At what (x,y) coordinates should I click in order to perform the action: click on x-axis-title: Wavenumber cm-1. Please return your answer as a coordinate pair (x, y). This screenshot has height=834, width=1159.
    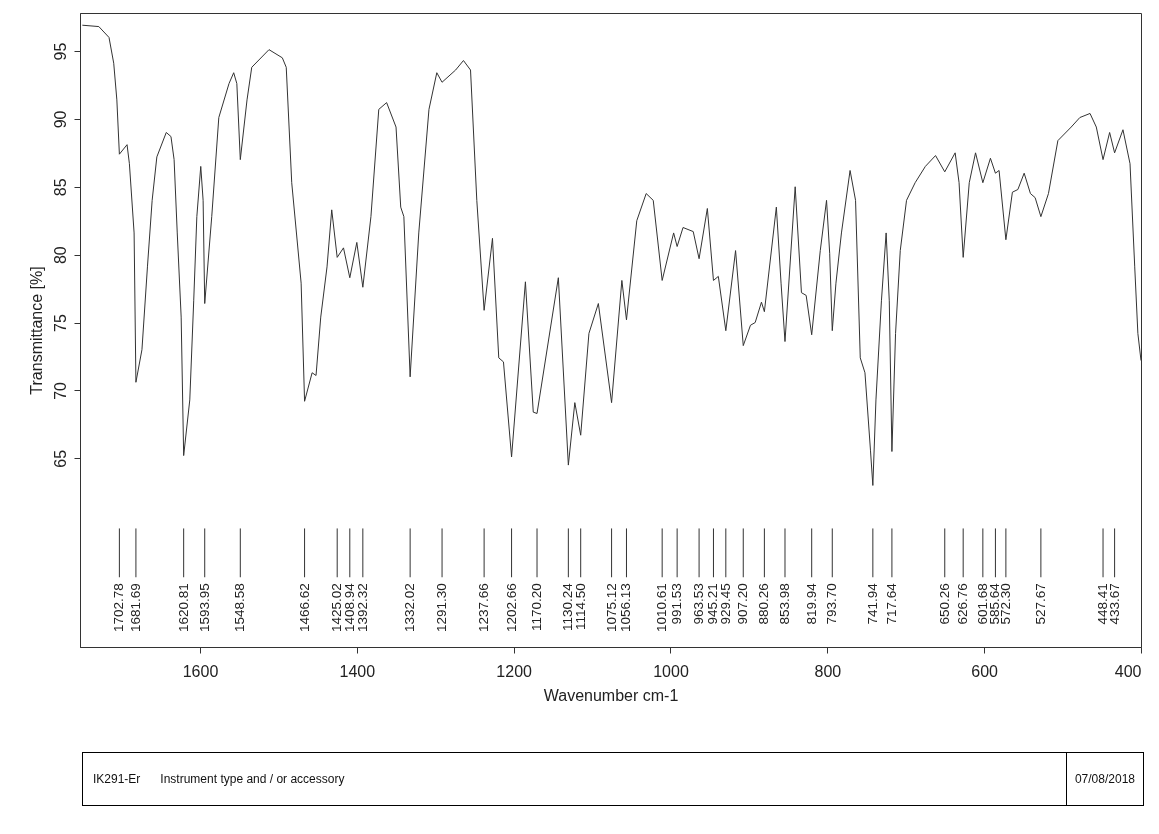
    Looking at the image, I should click on (611, 695).